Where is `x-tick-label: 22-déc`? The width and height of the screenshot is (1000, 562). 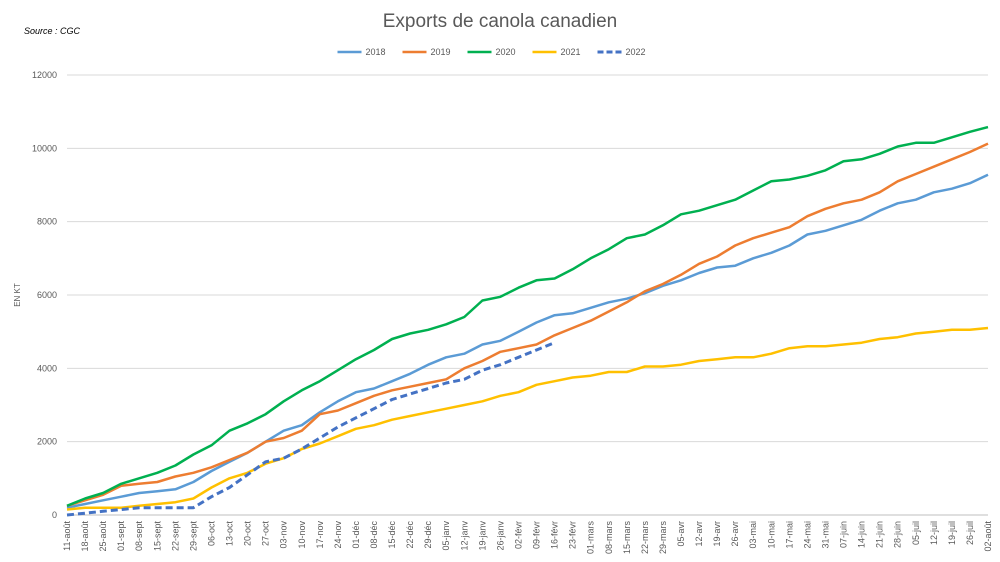 x-tick-label: 22-déc is located at coordinates (410, 535).